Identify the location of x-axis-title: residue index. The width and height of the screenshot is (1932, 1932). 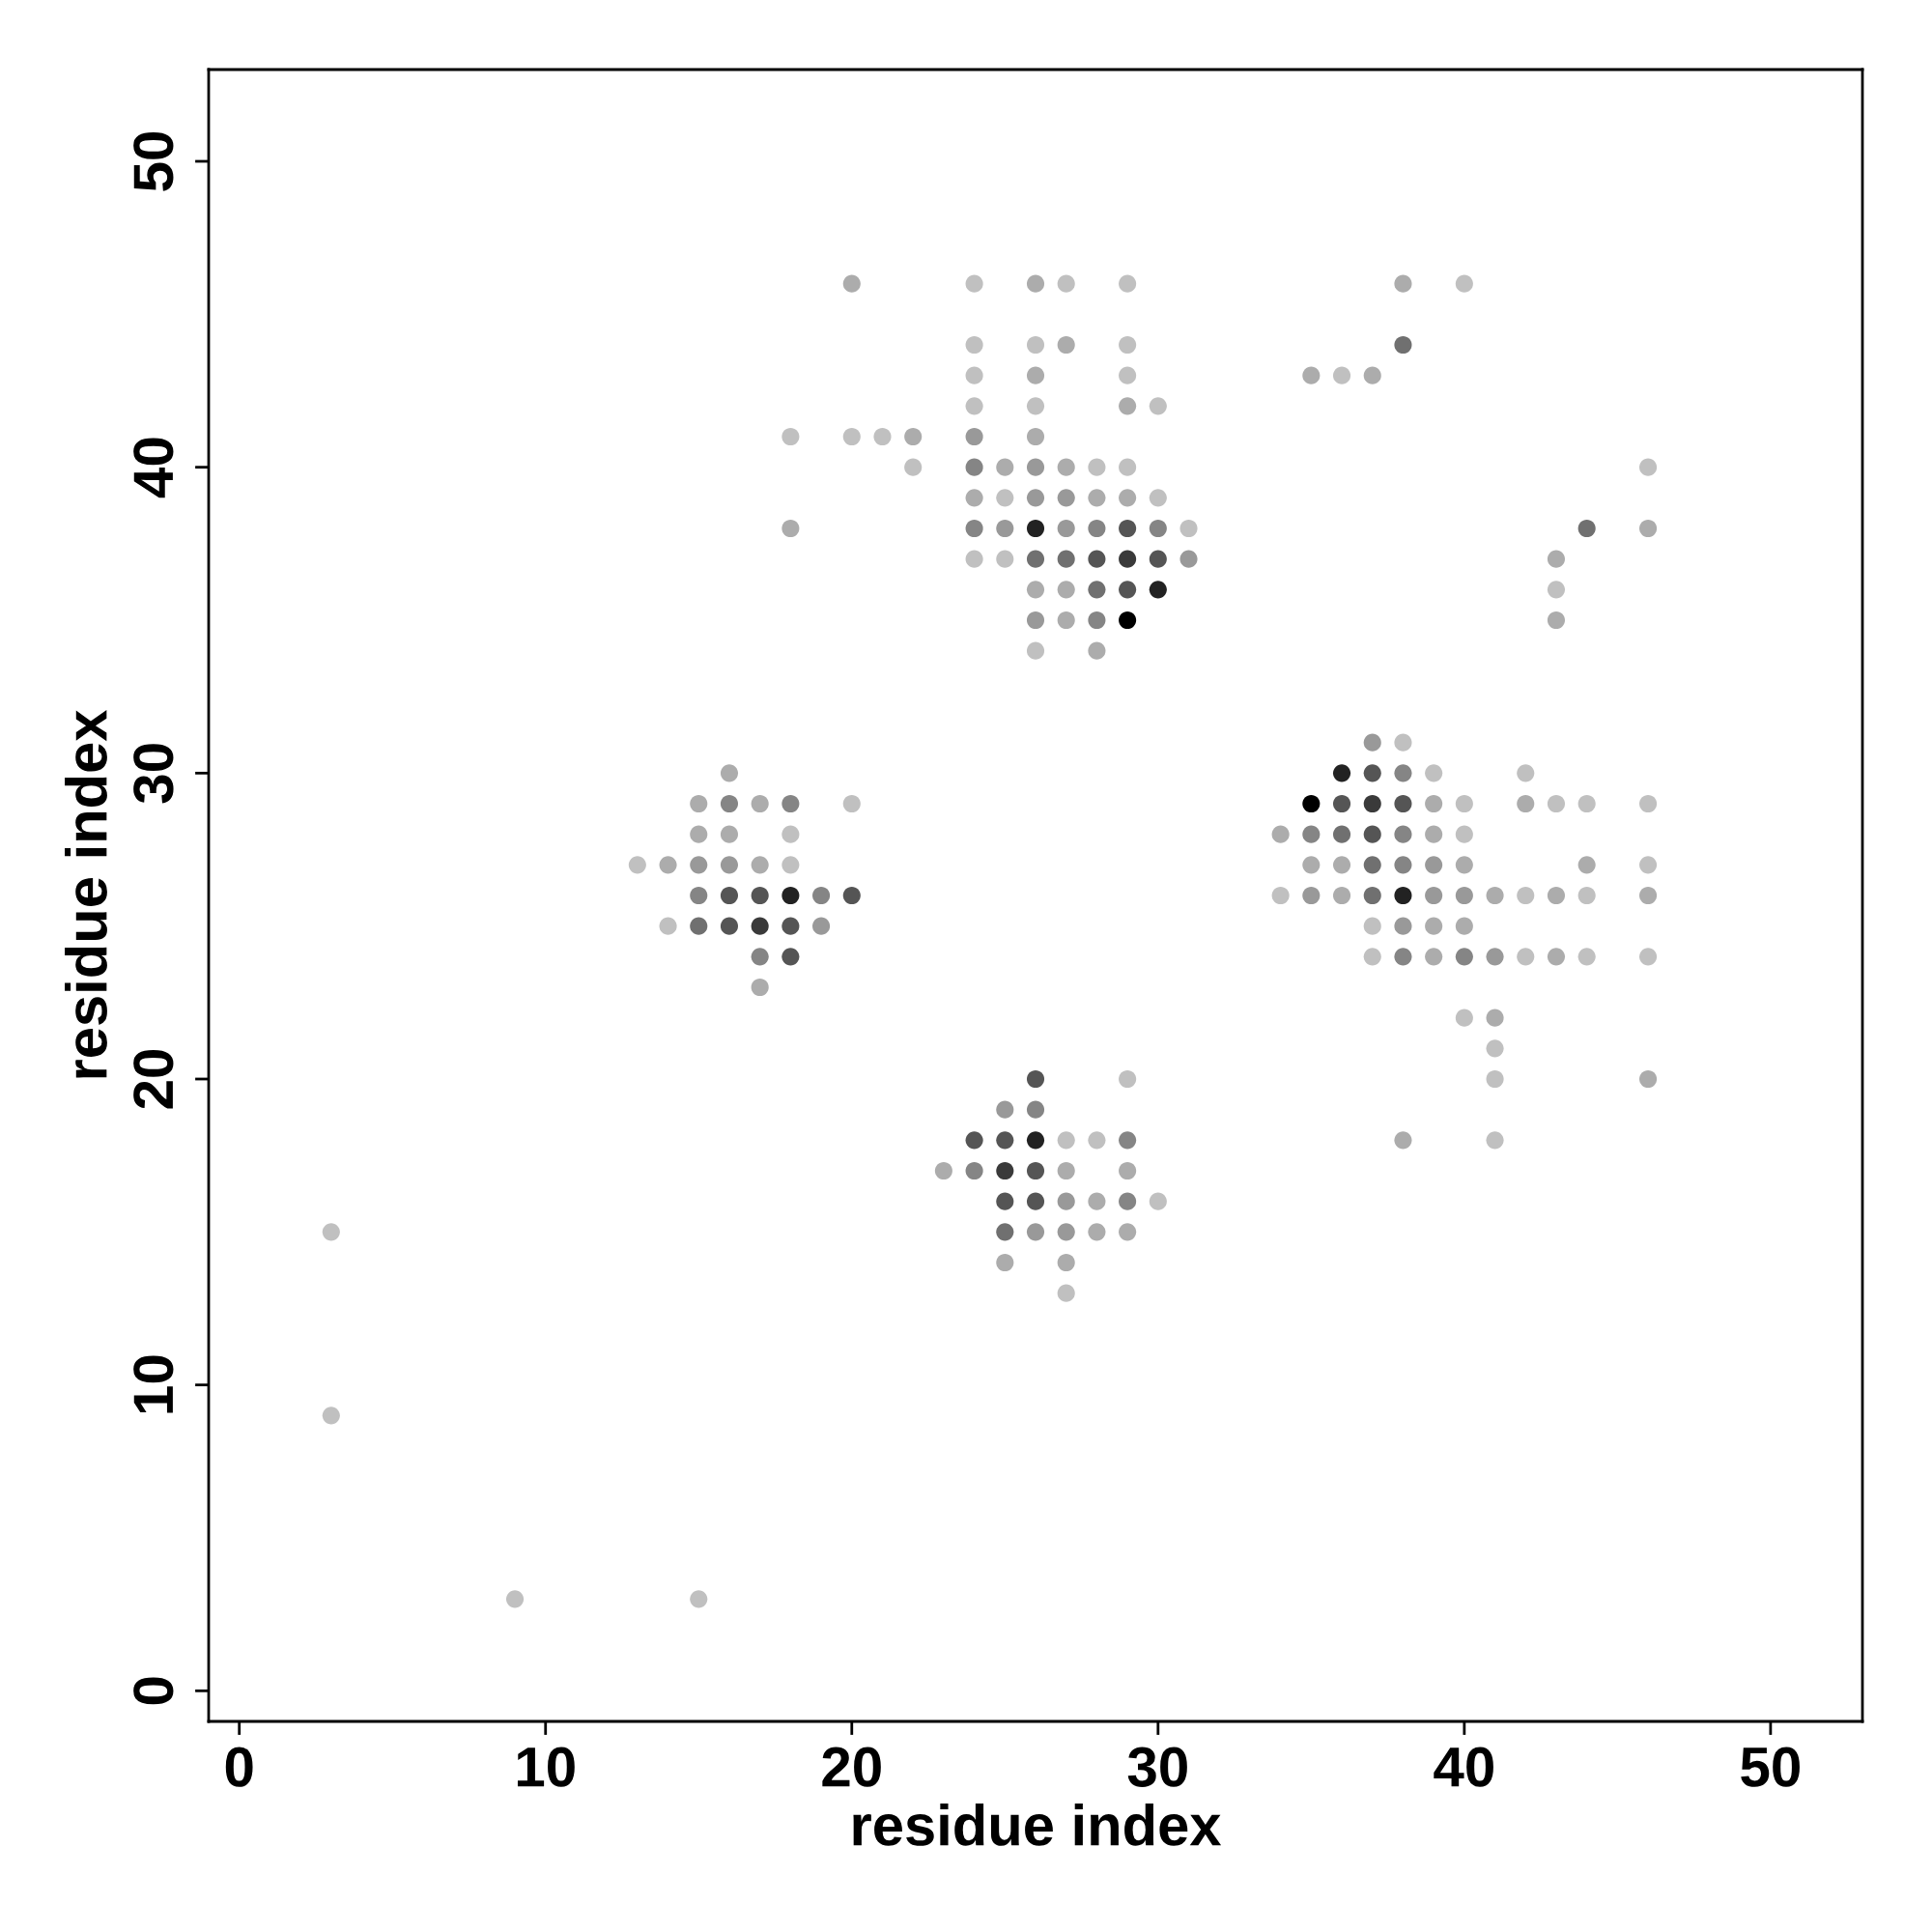
(1037, 1824).